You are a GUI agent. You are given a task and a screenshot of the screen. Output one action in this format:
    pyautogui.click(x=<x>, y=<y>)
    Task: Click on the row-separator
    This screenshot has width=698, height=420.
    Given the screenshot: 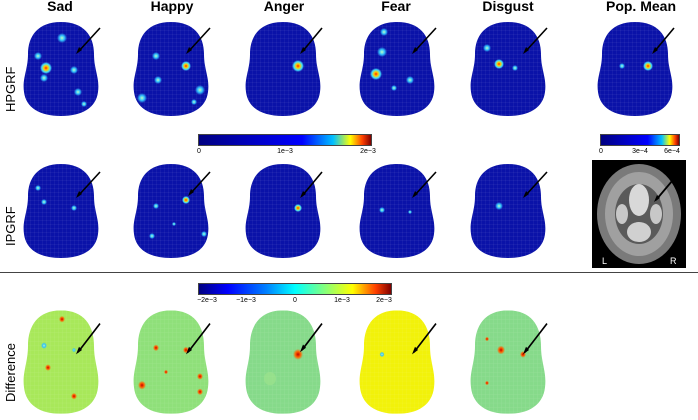 What is the action you would take?
    pyautogui.click(x=349, y=272)
    